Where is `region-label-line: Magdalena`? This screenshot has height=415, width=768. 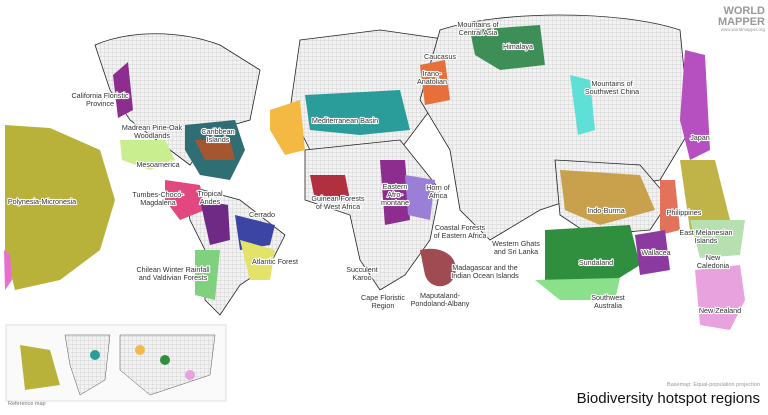
region-label-line: Magdalena is located at coordinates (158, 202).